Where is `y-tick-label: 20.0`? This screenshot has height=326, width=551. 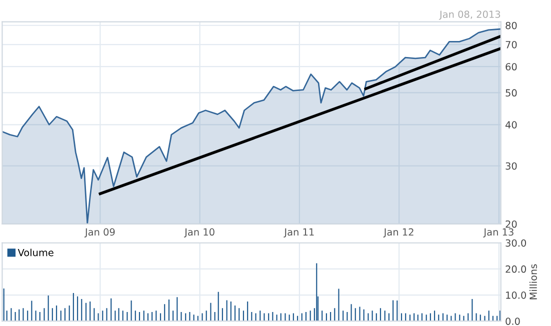 y-tick-label: 20.0 is located at coordinates (516, 269).